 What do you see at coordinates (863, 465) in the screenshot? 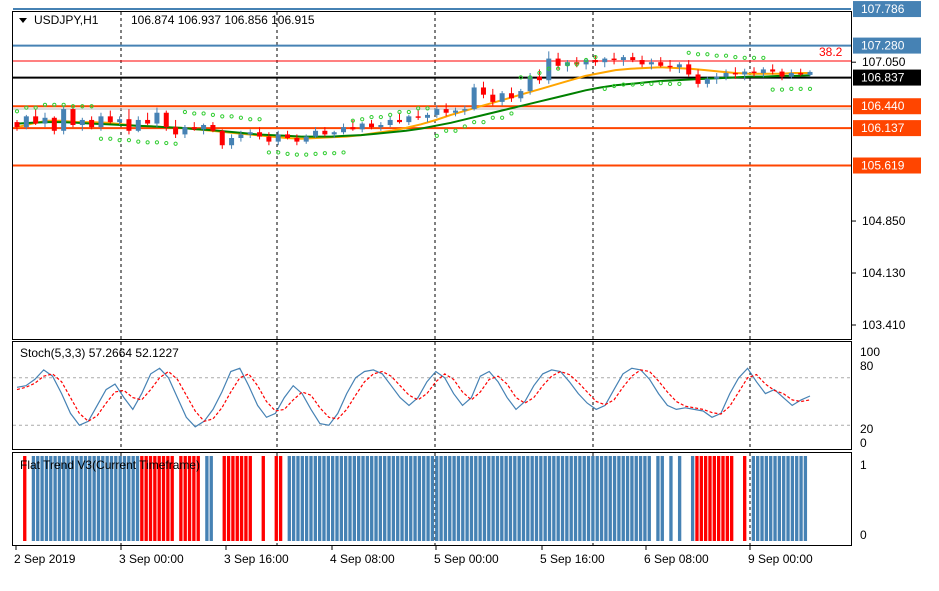
I see `flat-level-1: 1` at bounding box center [863, 465].